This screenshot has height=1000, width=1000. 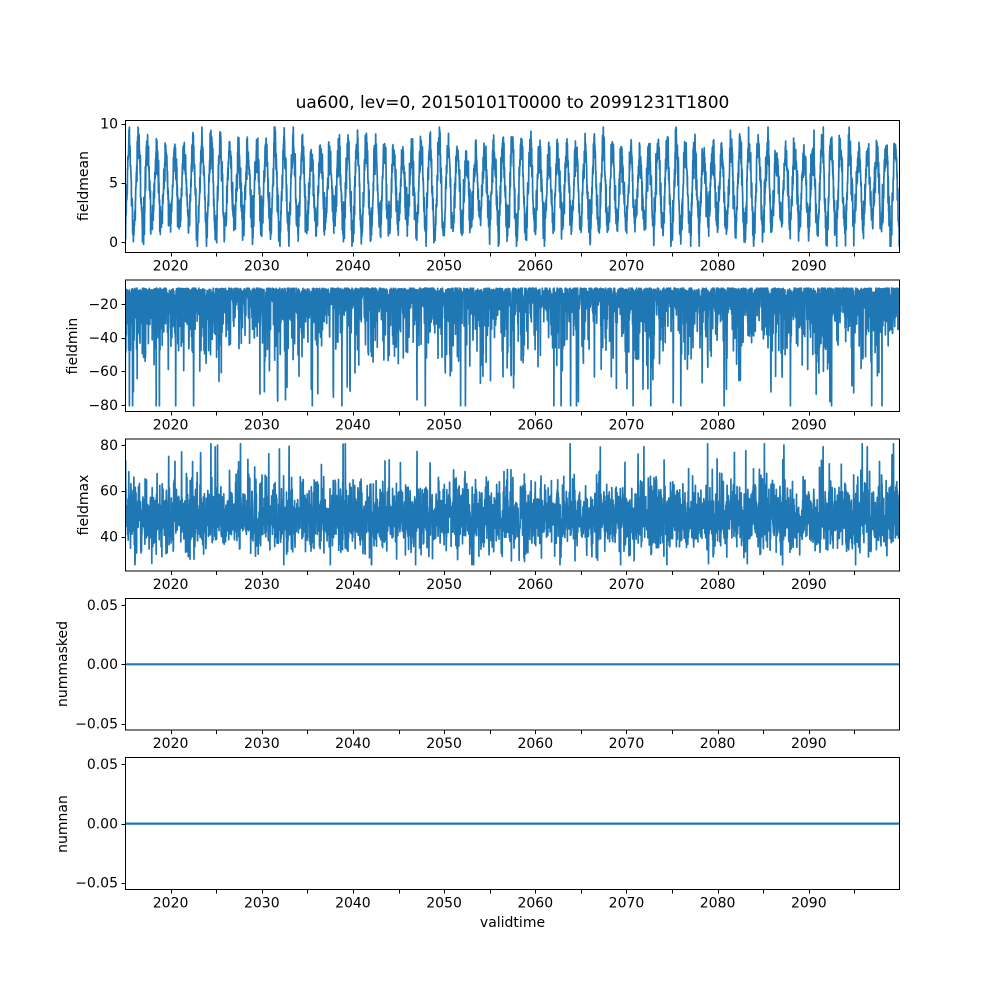 I want to click on series-line-fieldmax, so click(x=512, y=504).